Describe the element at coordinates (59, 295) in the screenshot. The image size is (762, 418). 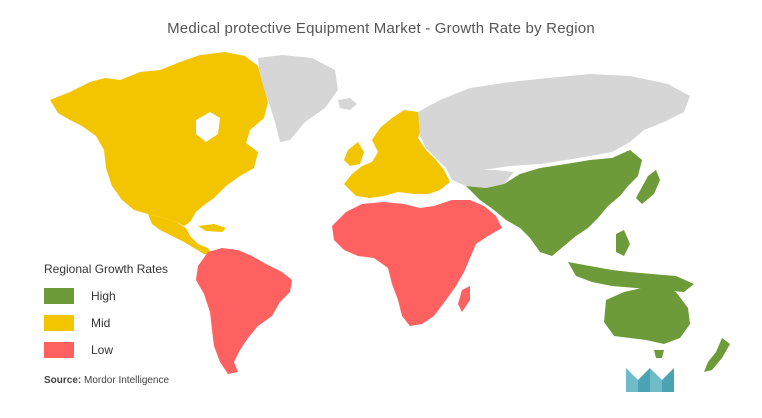
I see `legend-swatch-high` at that location.